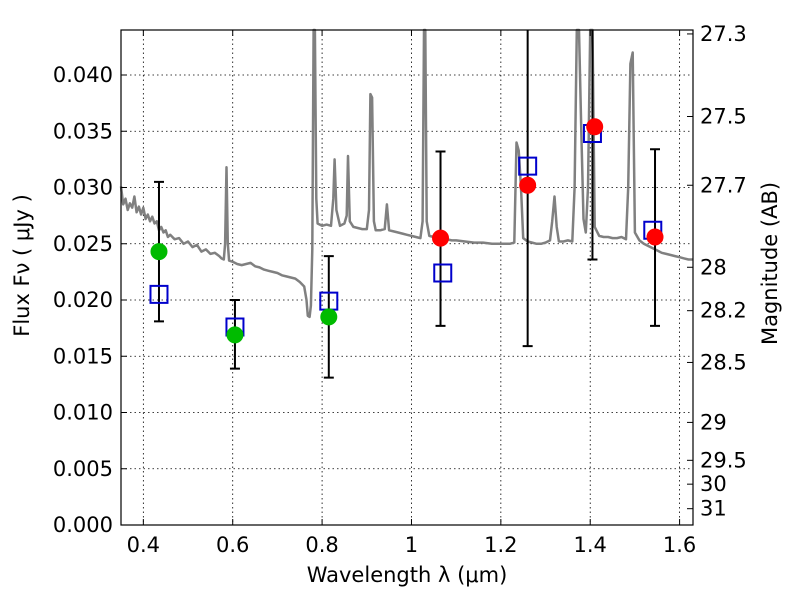  Describe the element at coordinates (83, 188) in the screenshot. I see `y-tick-label: 0.030` at that location.